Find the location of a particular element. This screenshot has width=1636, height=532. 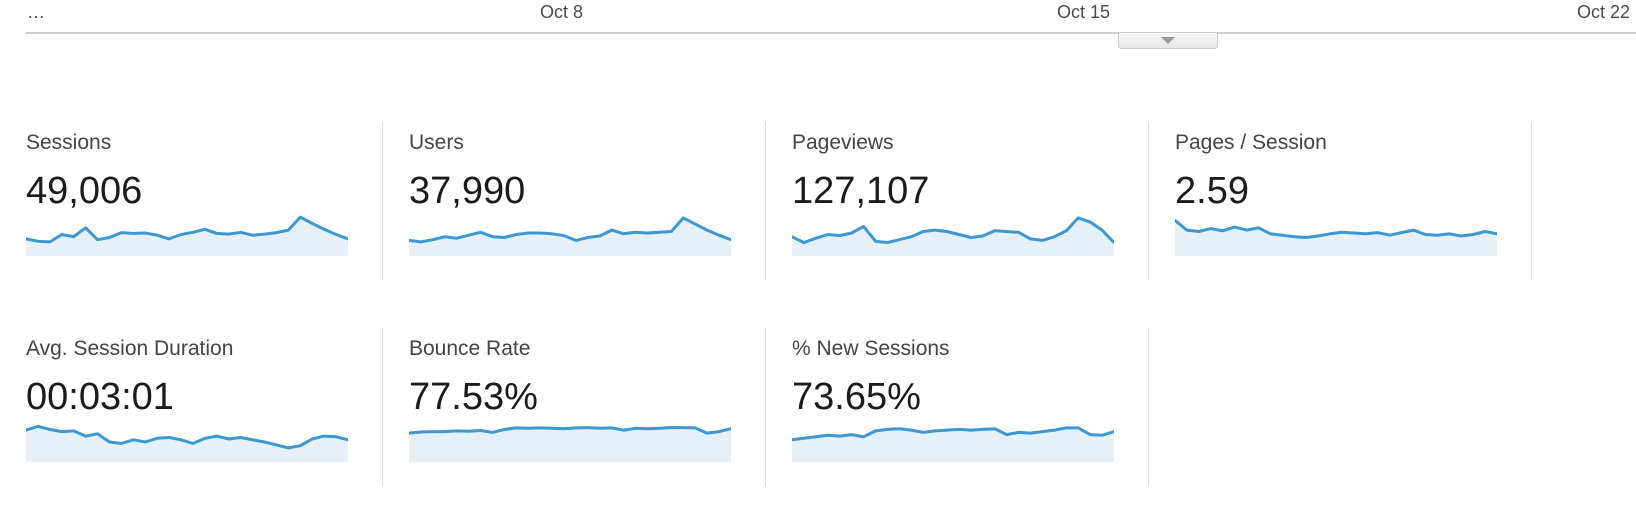

axis-tick-oct22: Oct 22 is located at coordinates (1604, 12).